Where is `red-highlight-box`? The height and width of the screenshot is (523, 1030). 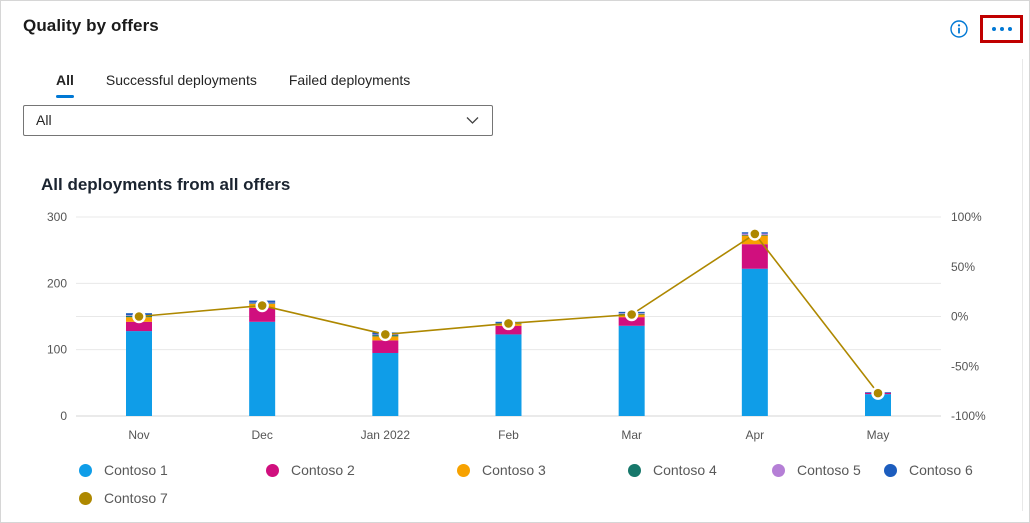 red-highlight-box is located at coordinates (1001, 29).